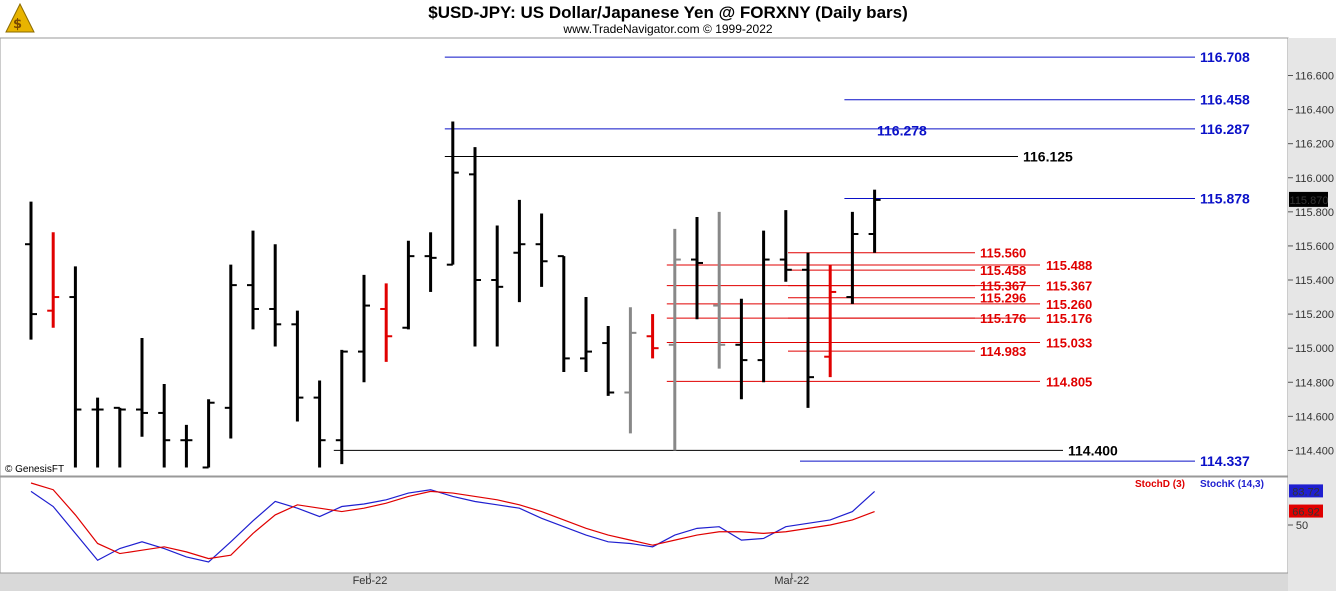  Describe the element at coordinates (1314, 76) in the screenshot. I see `y-tick-label: 116.600` at that location.